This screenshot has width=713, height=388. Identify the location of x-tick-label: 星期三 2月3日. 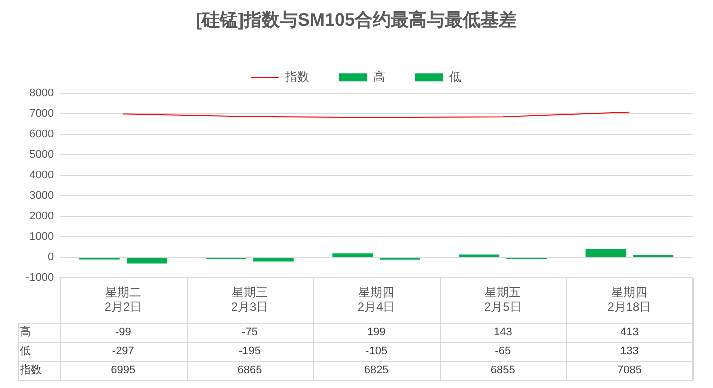
(250, 300).